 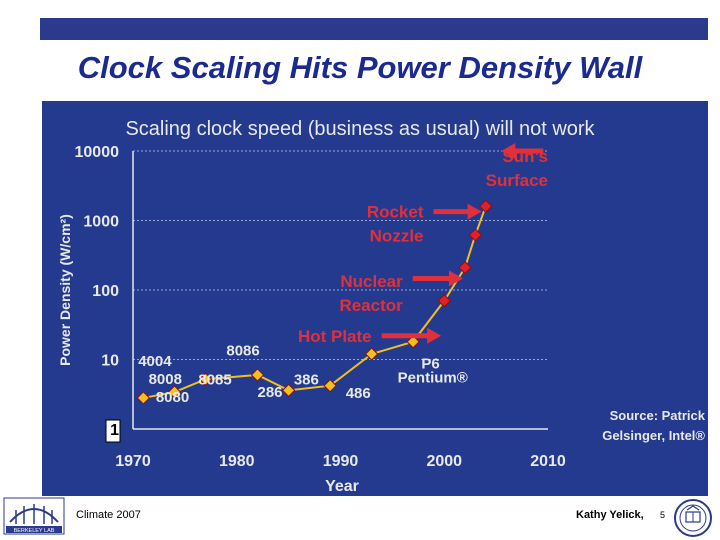 What do you see at coordinates (693, 518) in the screenshot?
I see `uc-seal-logo` at bounding box center [693, 518].